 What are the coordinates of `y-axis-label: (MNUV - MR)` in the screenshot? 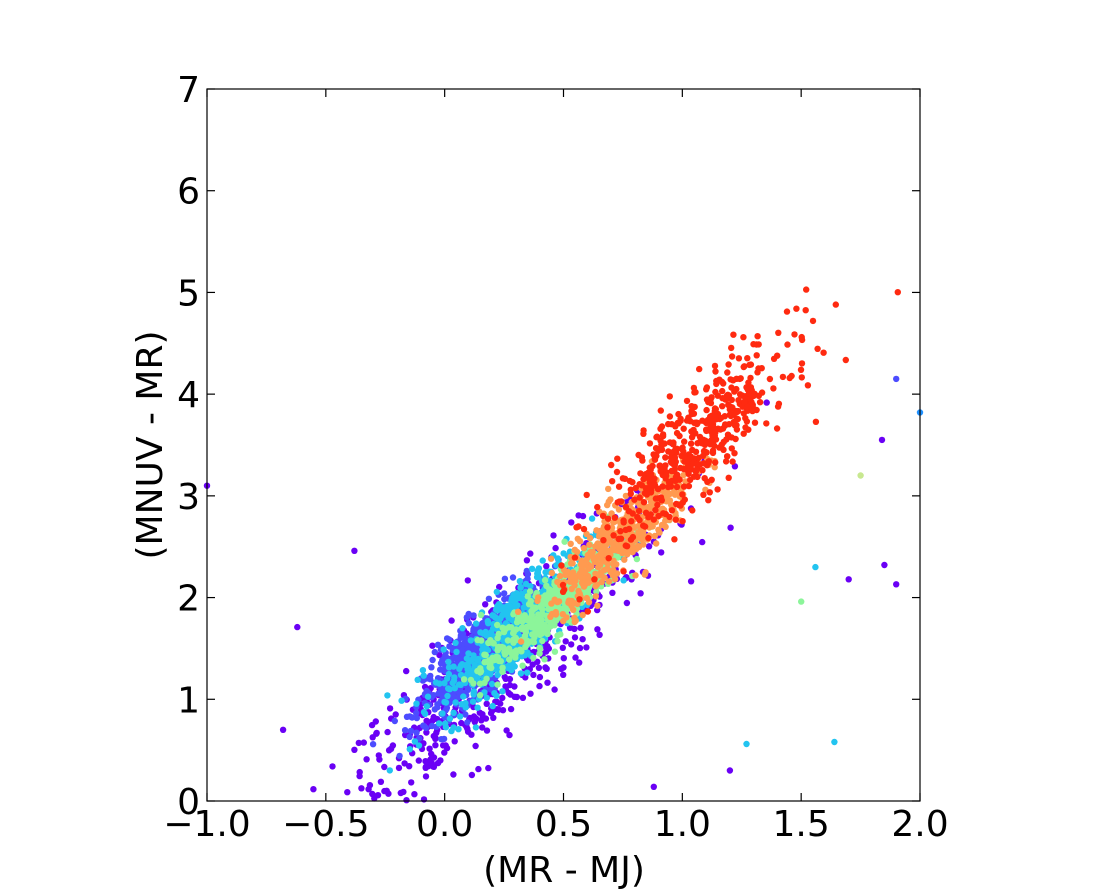 It's located at (150, 444).